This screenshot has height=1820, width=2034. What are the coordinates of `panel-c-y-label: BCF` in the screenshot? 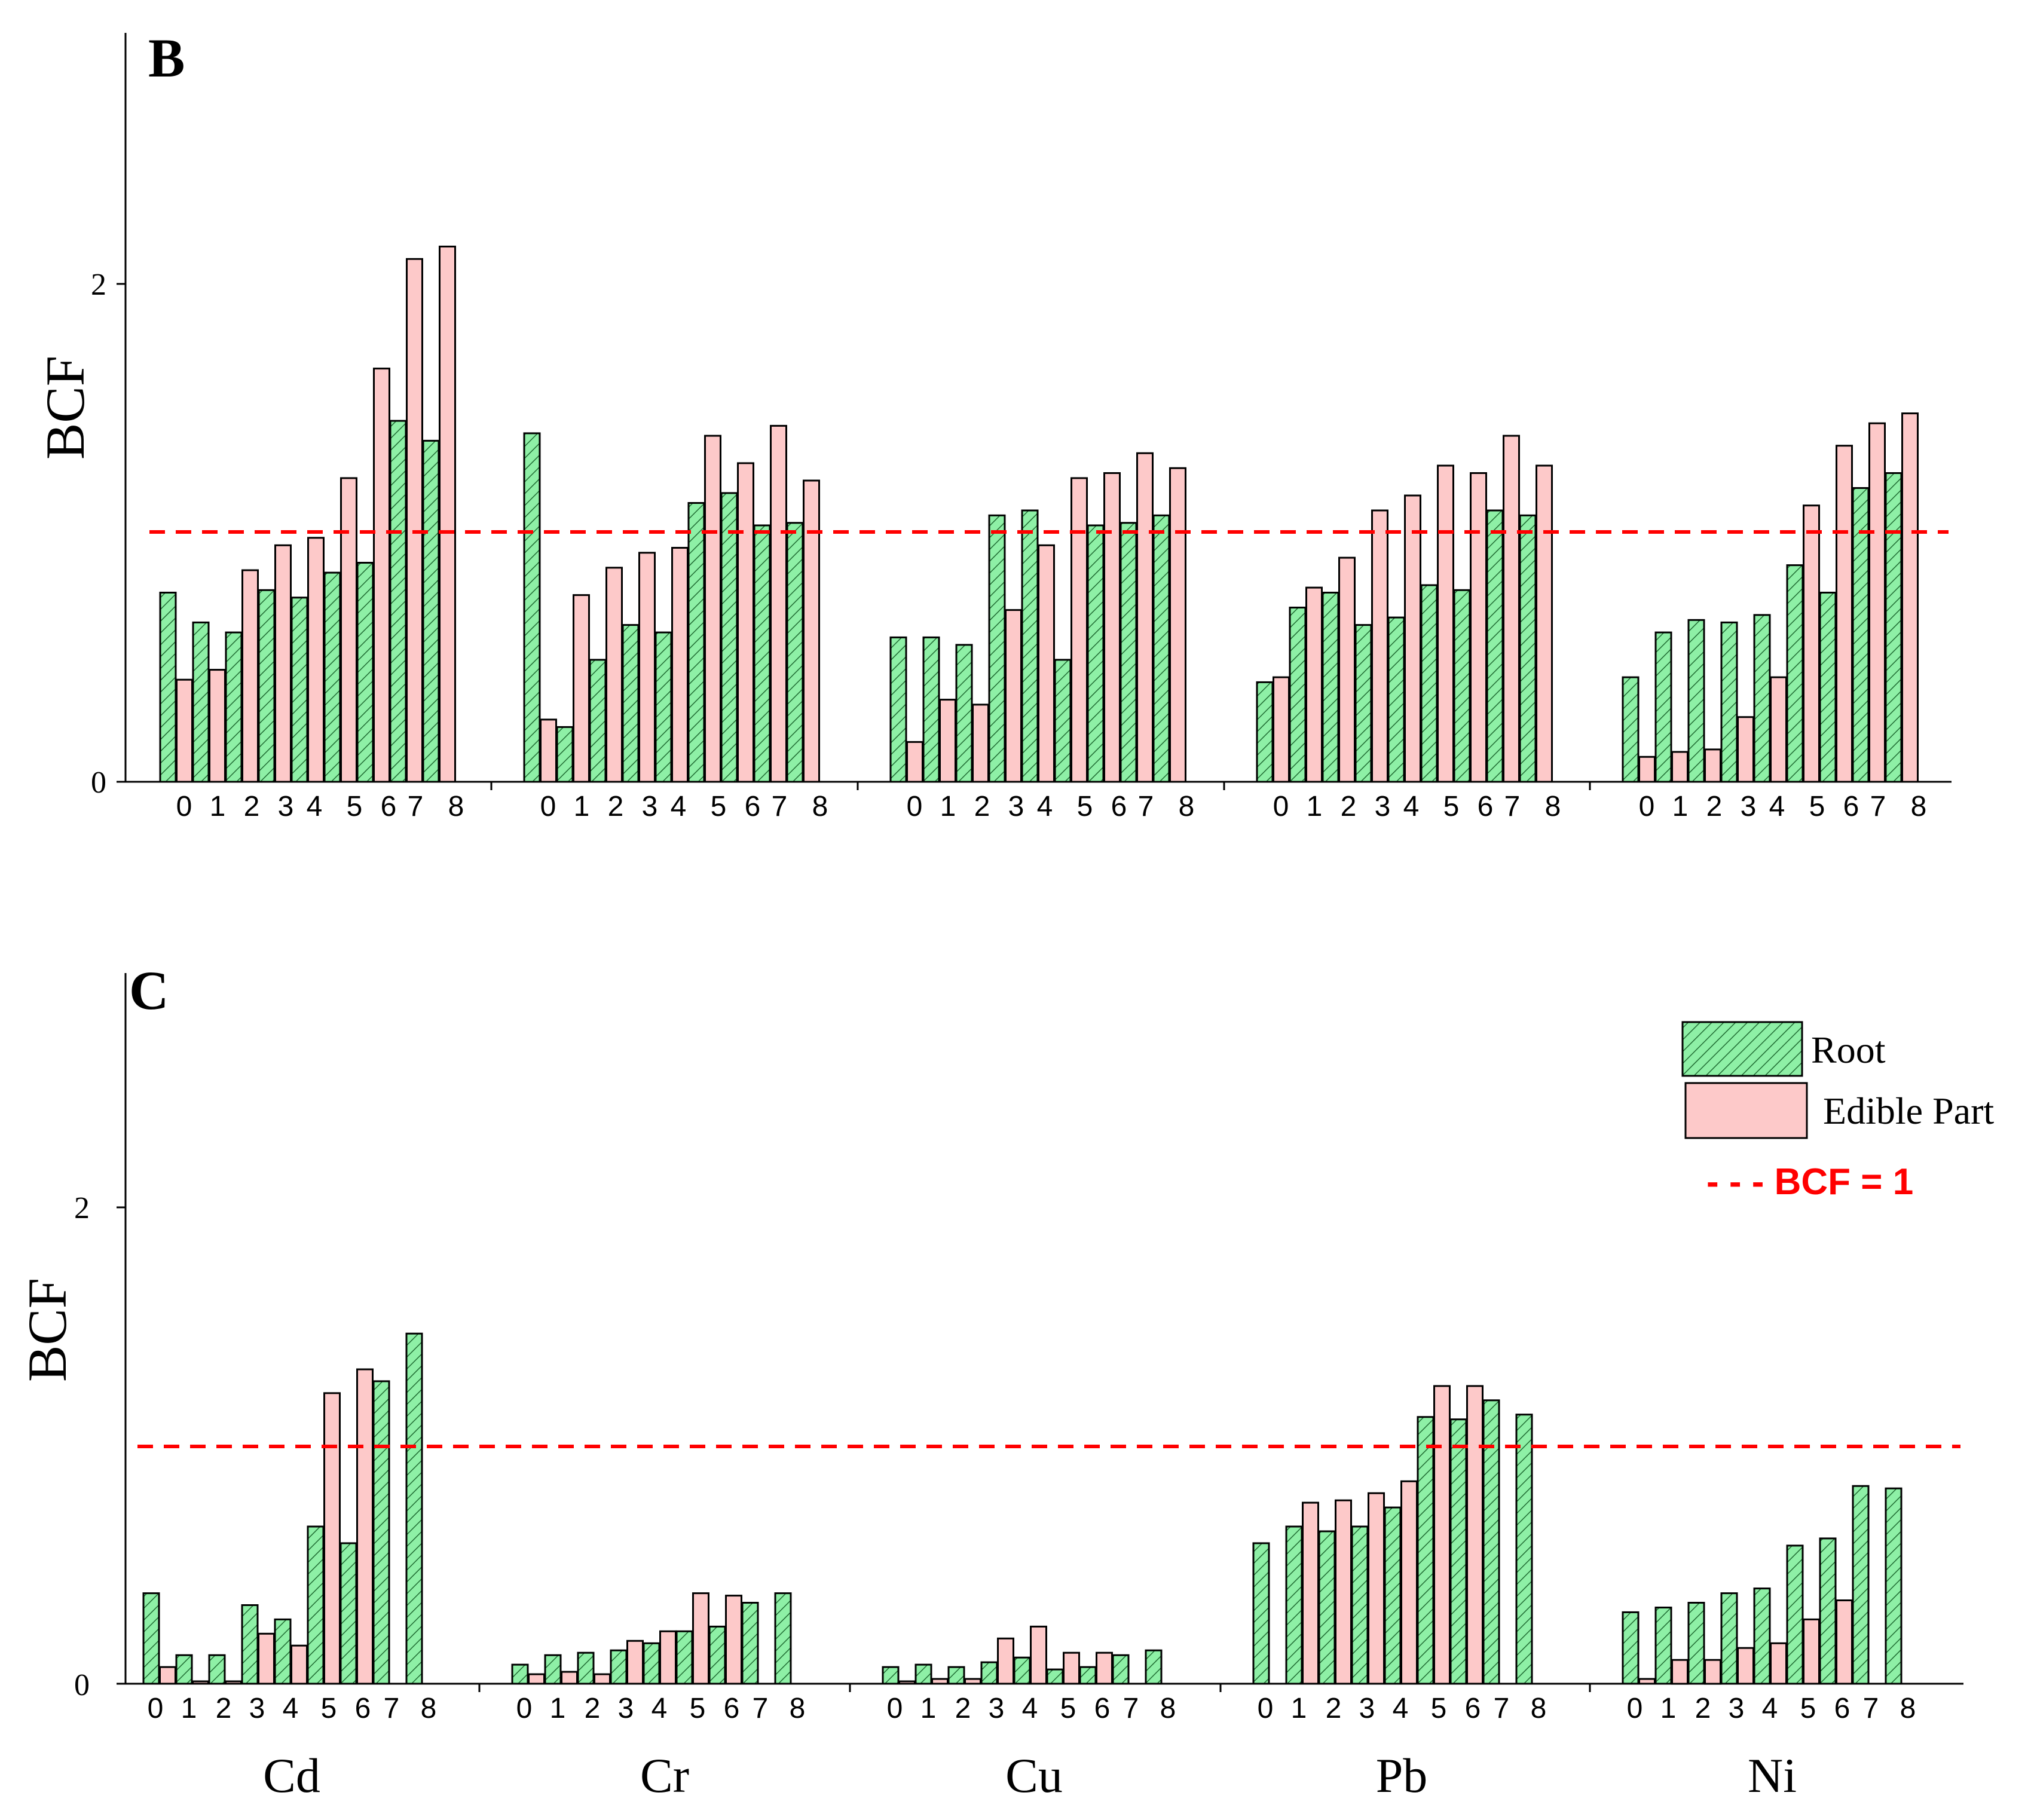 It's located at (47, 1330).